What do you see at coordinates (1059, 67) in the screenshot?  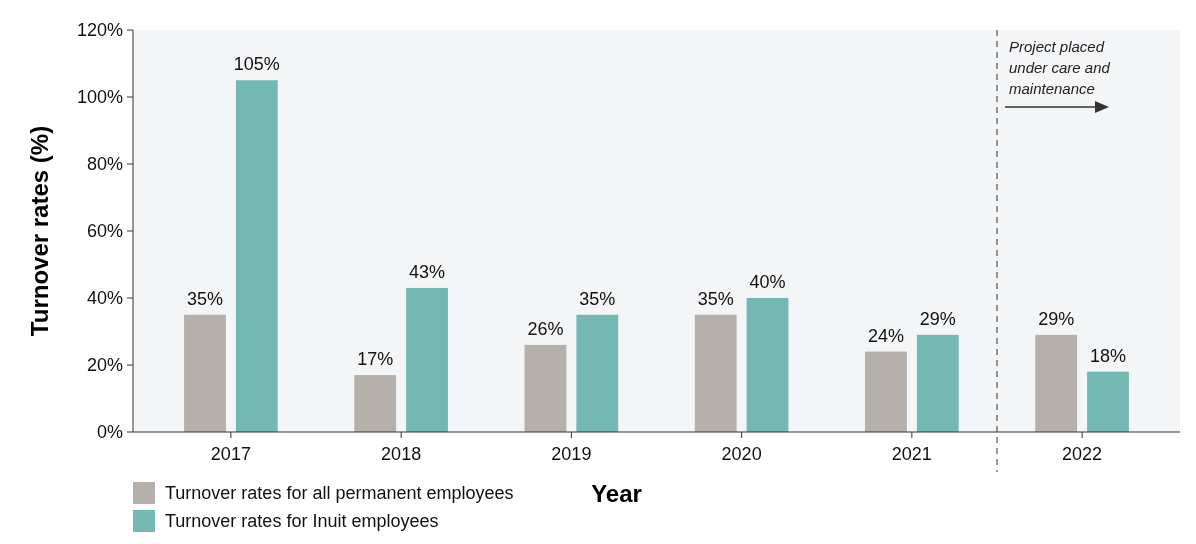 I see `annotation: Project placed under care and maintenance` at bounding box center [1059, 67].